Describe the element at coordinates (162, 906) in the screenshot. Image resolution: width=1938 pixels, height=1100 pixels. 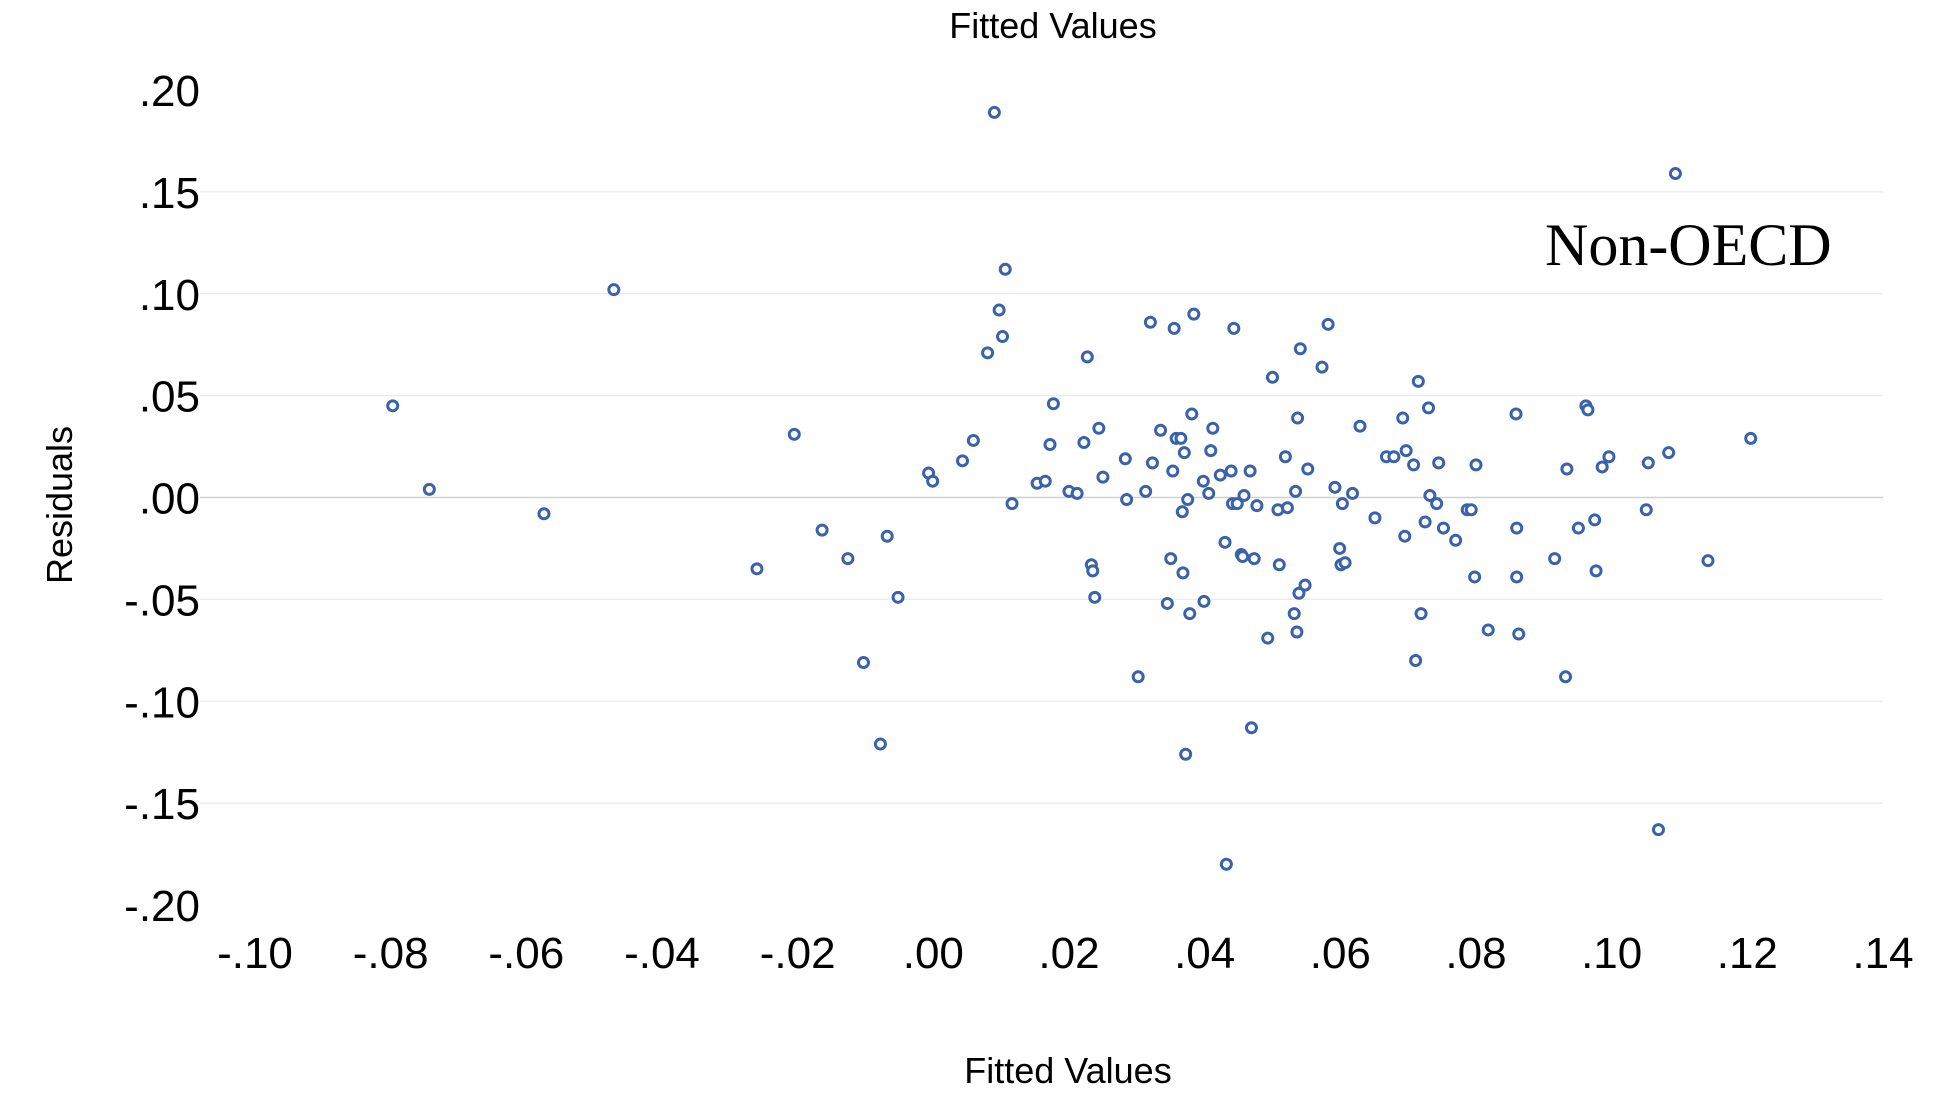
I see `y-tick-label: -.20` at that location.